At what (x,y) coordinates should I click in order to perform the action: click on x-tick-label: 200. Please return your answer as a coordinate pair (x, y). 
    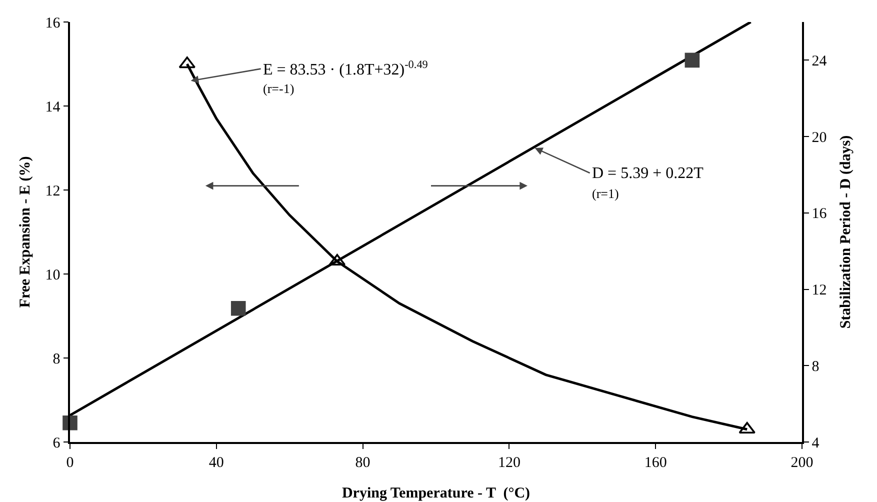
    Looking at the image, I should click on (802, 462).